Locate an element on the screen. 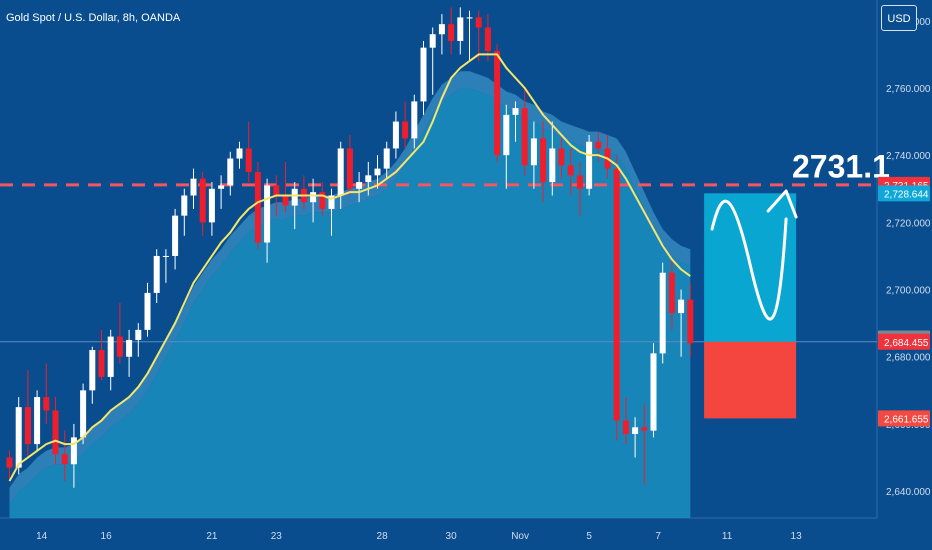 The height and width of the screenshot is (550, 932). y-tick-label: 2,640.000 is located at coordinates (908, 492).